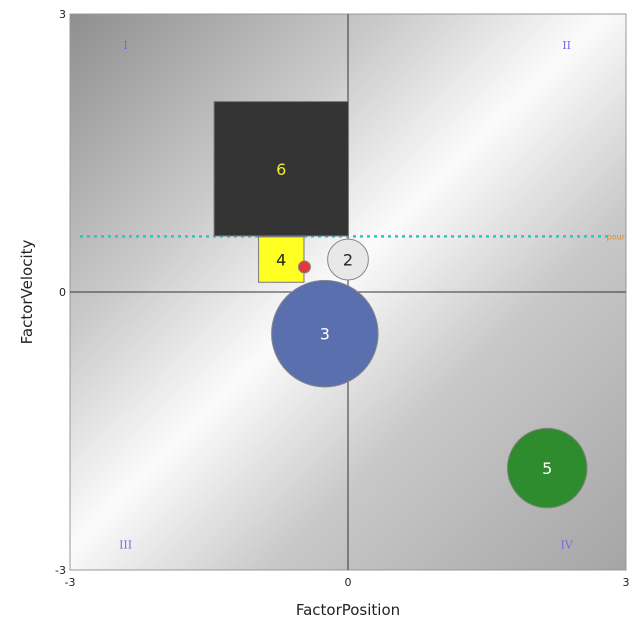 This screenshot has height=629, width=640. What do you see at coordinates (348, 582) in the screenshot?
I see `x-tick-label: 0` at bounding box center [348, 582].